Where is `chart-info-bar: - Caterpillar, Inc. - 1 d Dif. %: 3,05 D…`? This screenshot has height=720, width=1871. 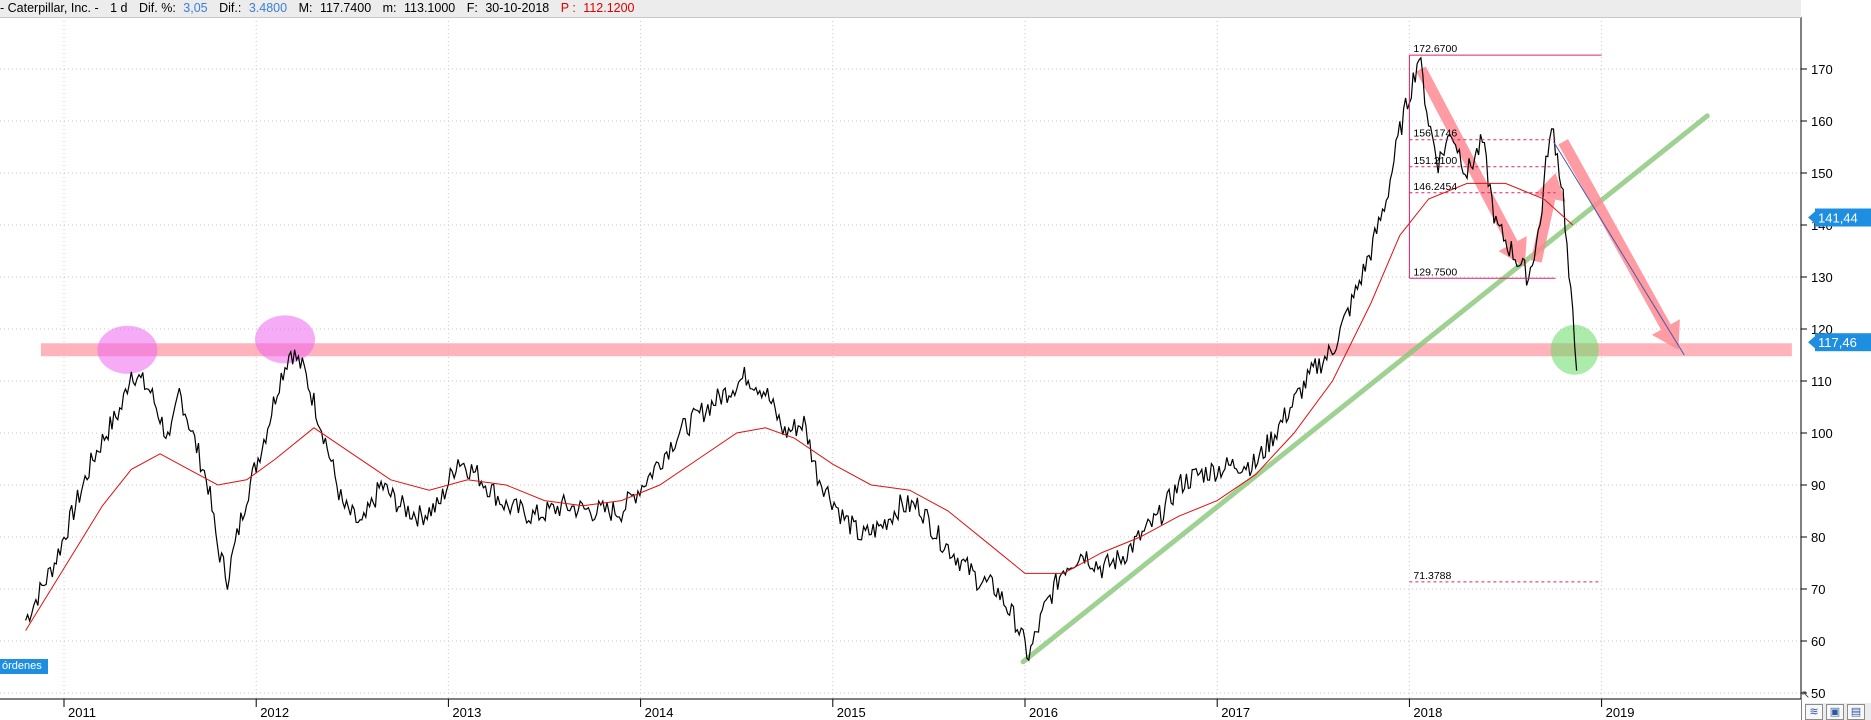
chart-info-bar: - Caterpillar, Inc. - 1 d Dif. %: 3,05 D… is located at coordinates (900, 9).